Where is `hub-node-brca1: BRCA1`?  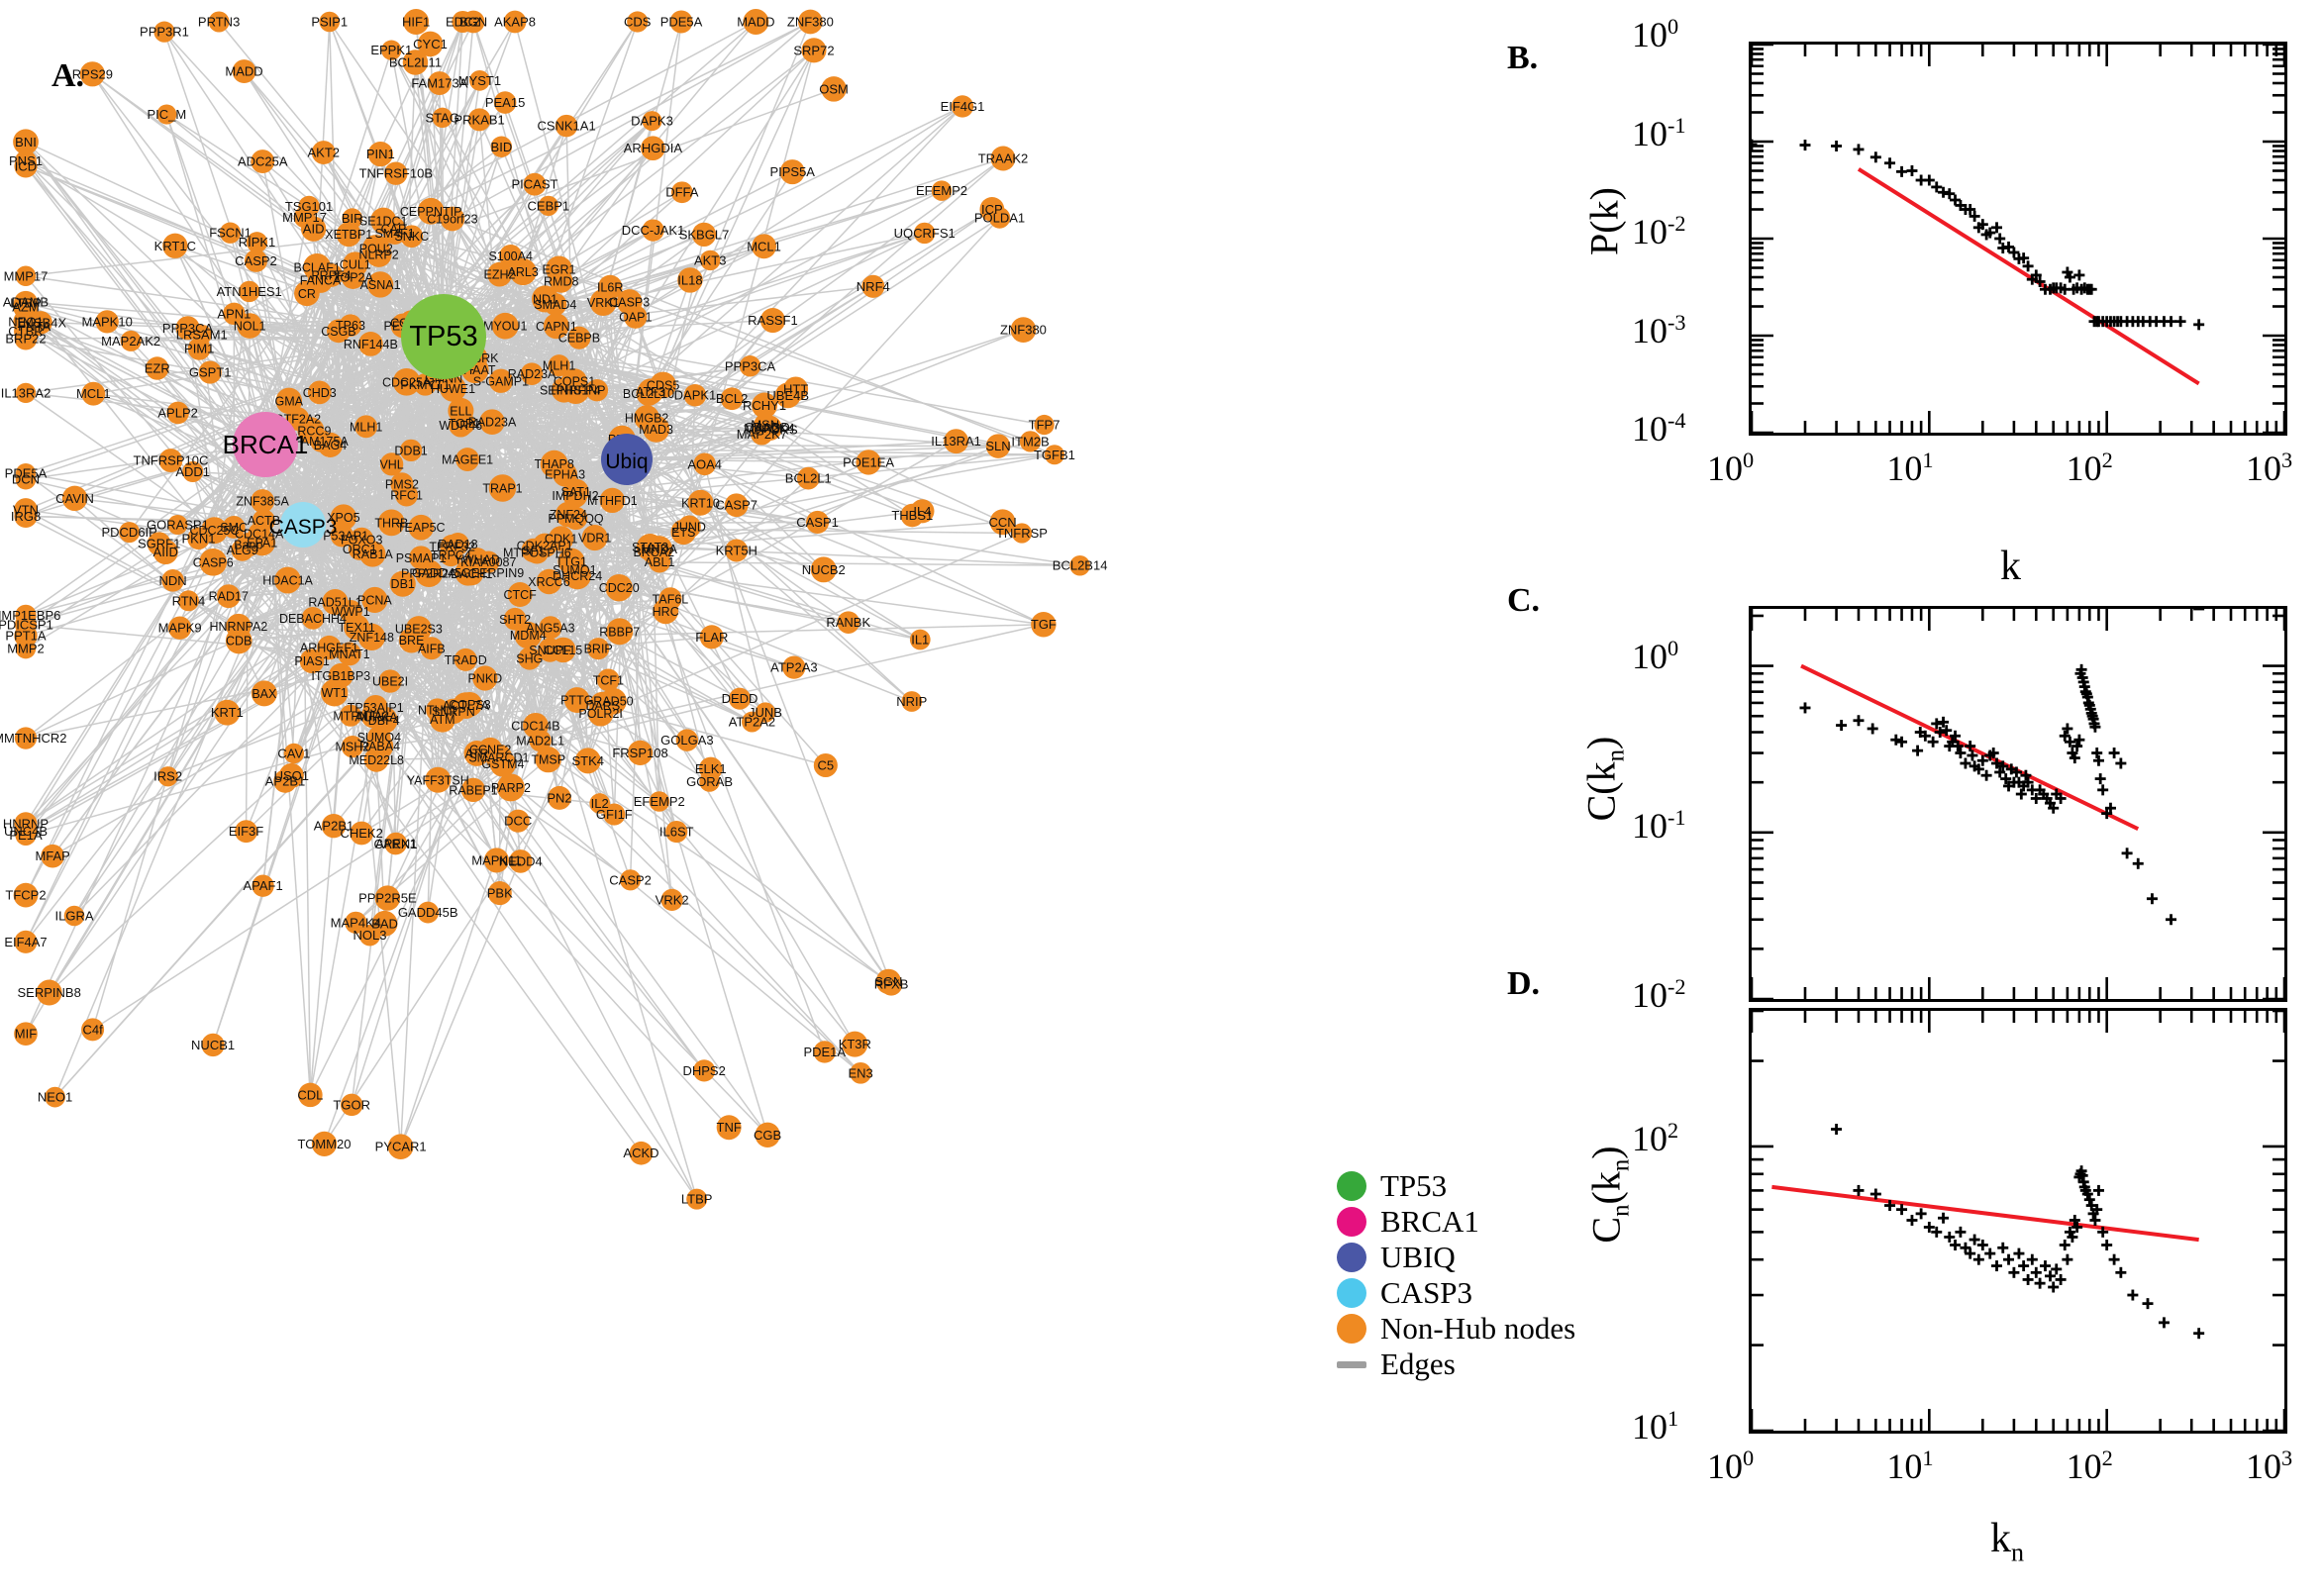
hub-node-brca1: BRCA1 is located at coordinates (266, 444).